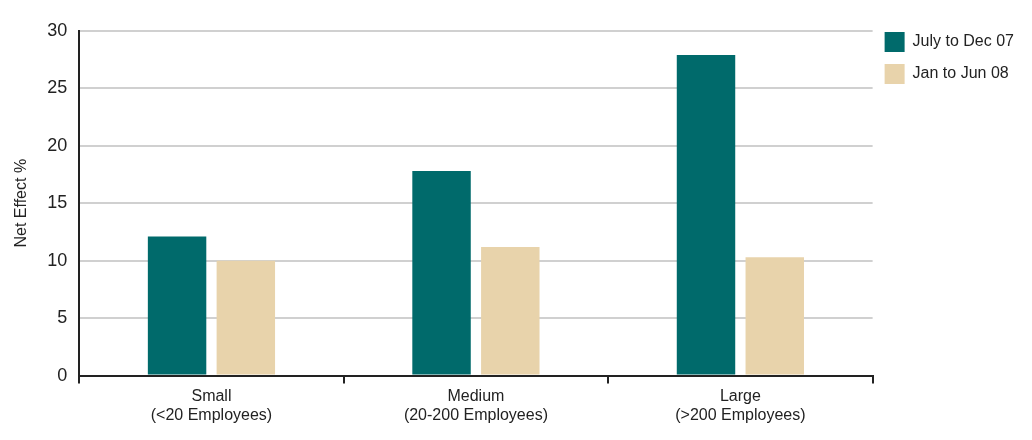 The image size is (1032, 440). Describe the element at coordinates (21, 203) in the screenshot. I see `y-axis-title: Net Effect %` at that location.